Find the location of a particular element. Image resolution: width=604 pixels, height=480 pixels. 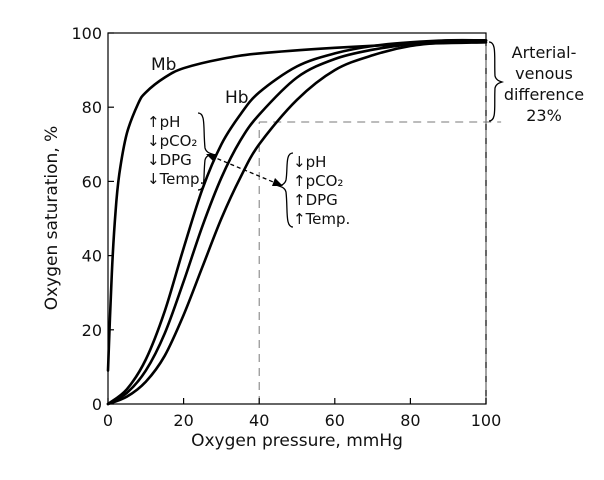

mb-curve-label: Mb is located at coordinates (163, 65).